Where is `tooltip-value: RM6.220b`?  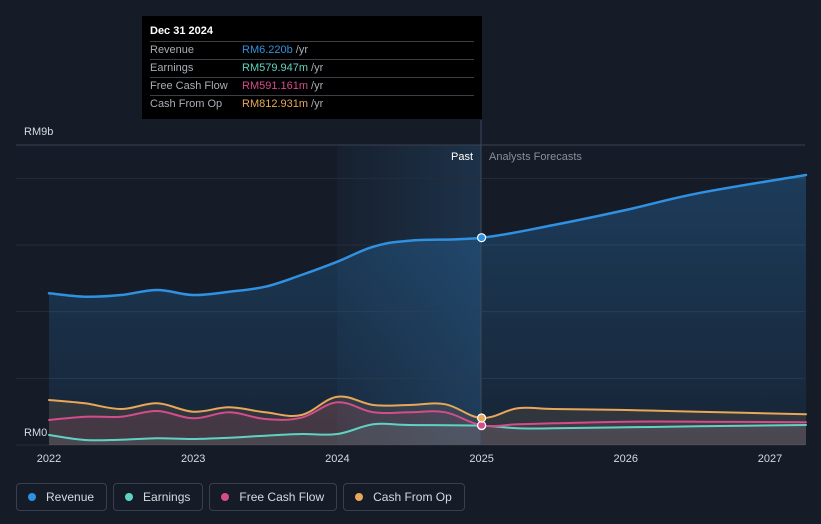
tooltip-value: RM6.220b is located at coordinates (267, 50).